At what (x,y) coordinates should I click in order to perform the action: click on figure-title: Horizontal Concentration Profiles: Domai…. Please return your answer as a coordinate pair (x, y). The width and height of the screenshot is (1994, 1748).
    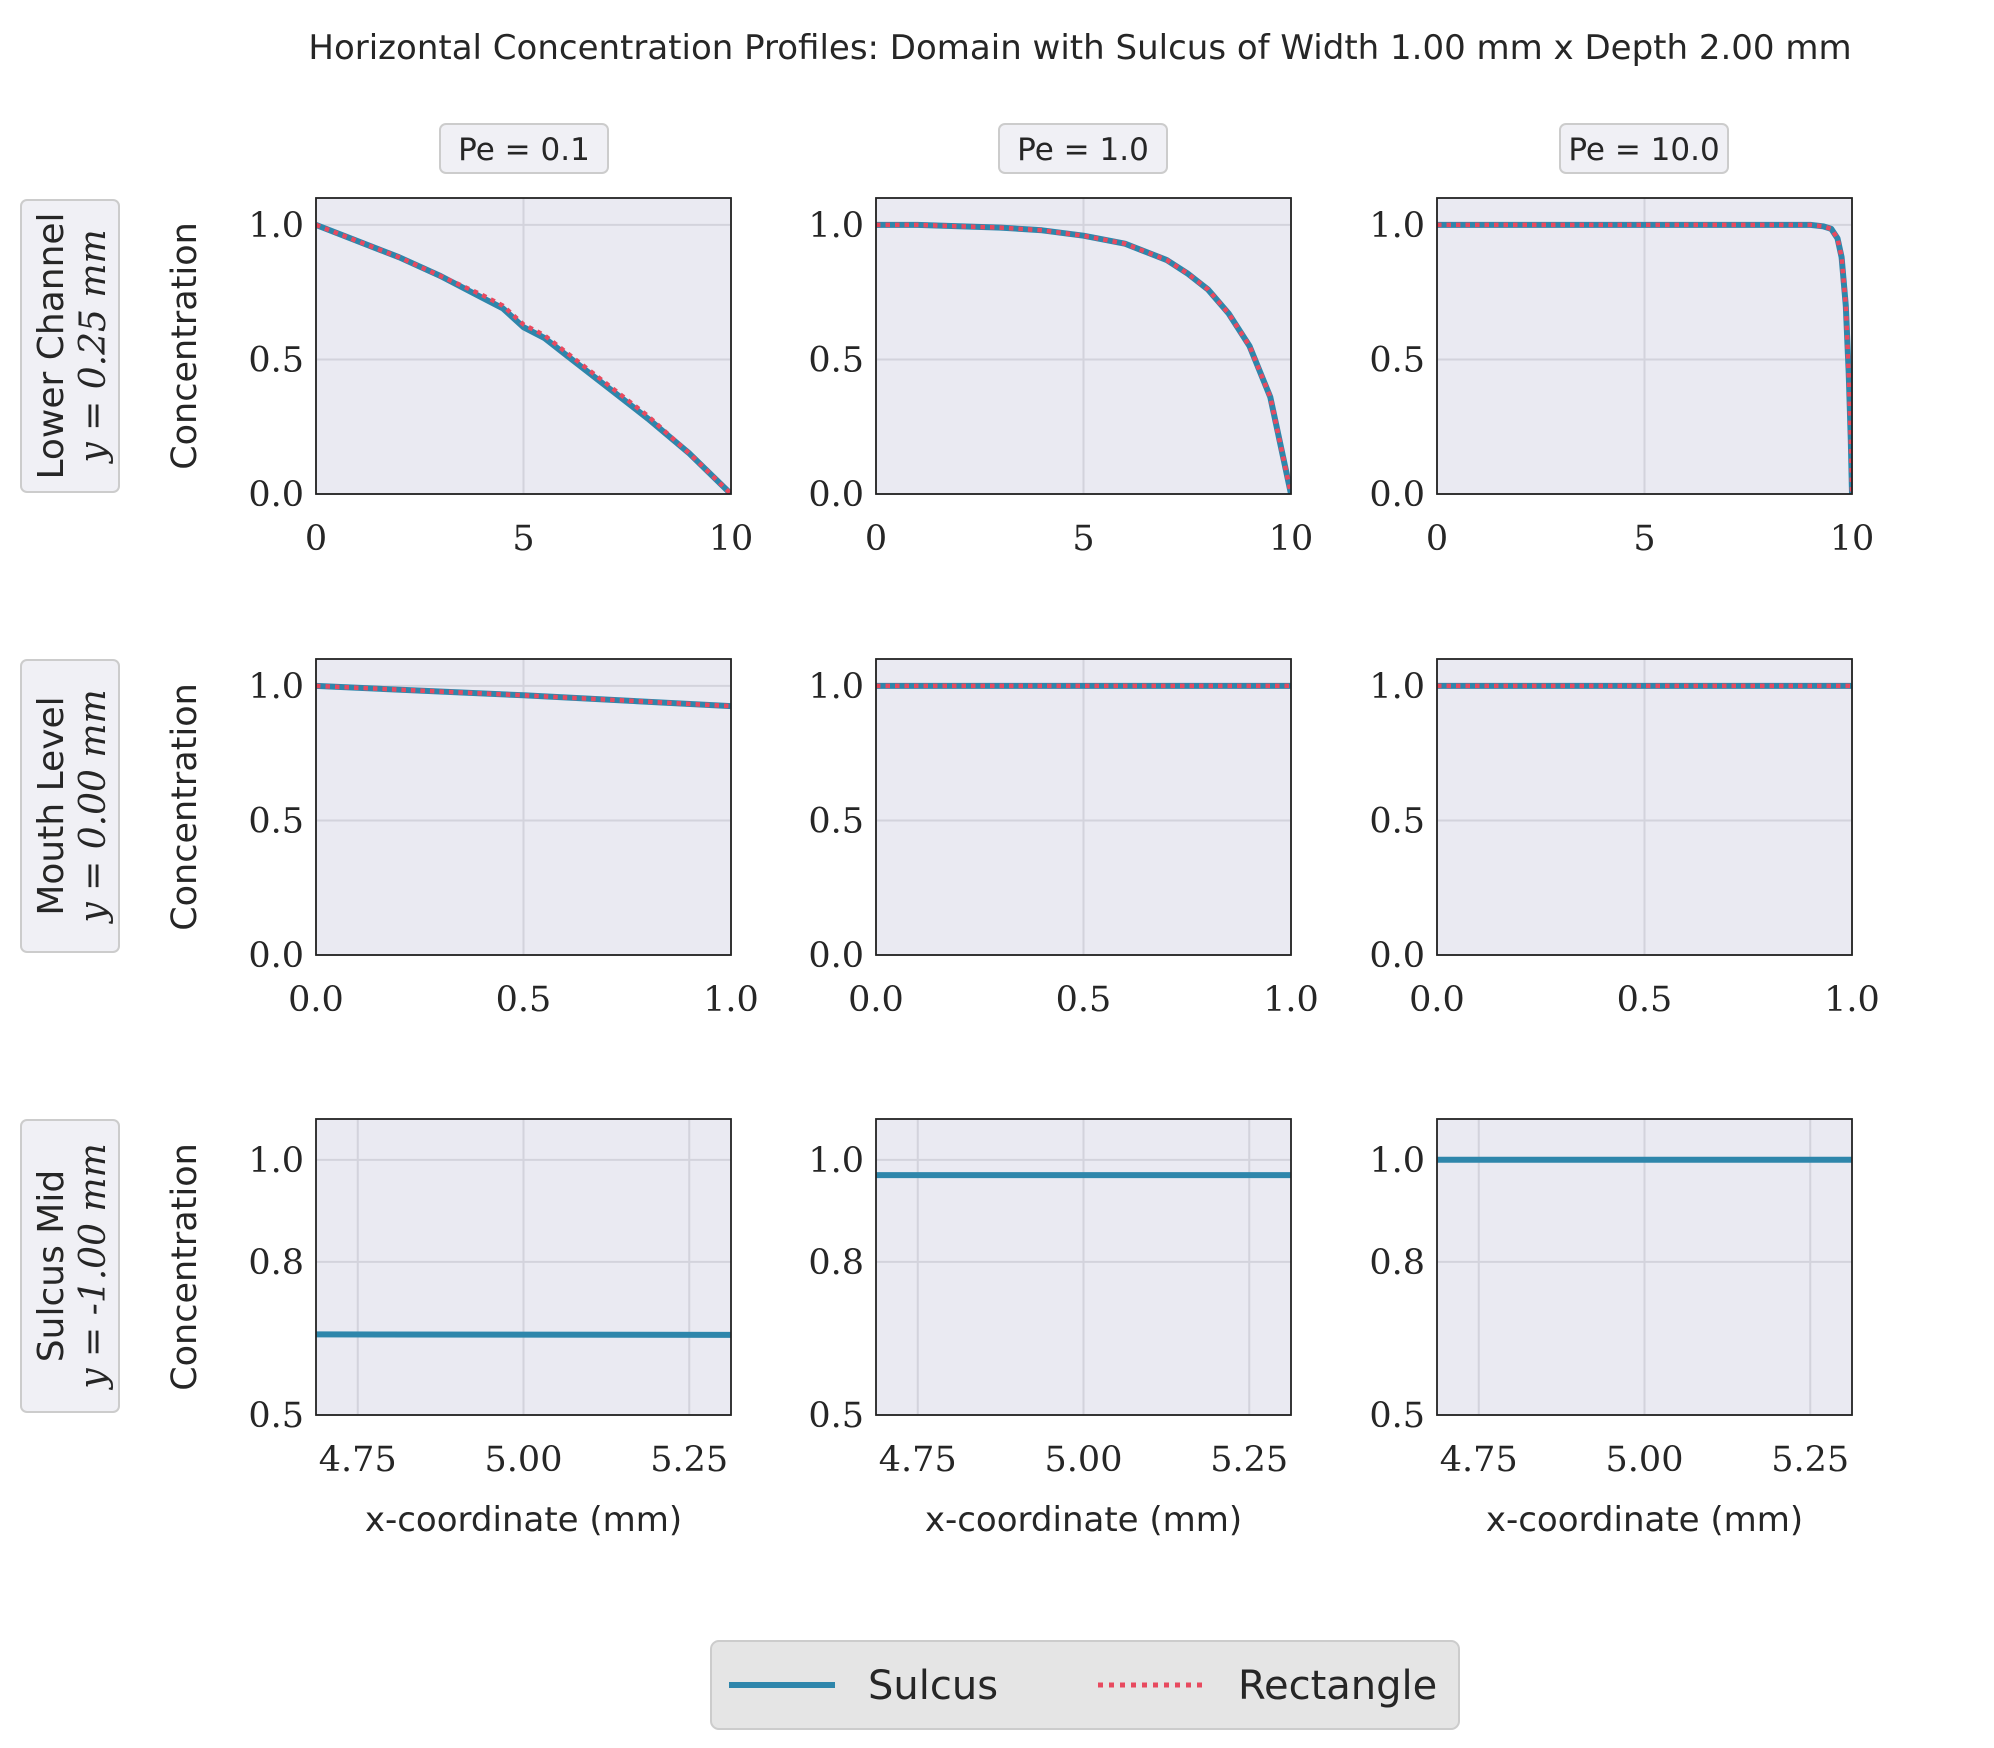
    Looking at the image, I should click on (1079, 48).